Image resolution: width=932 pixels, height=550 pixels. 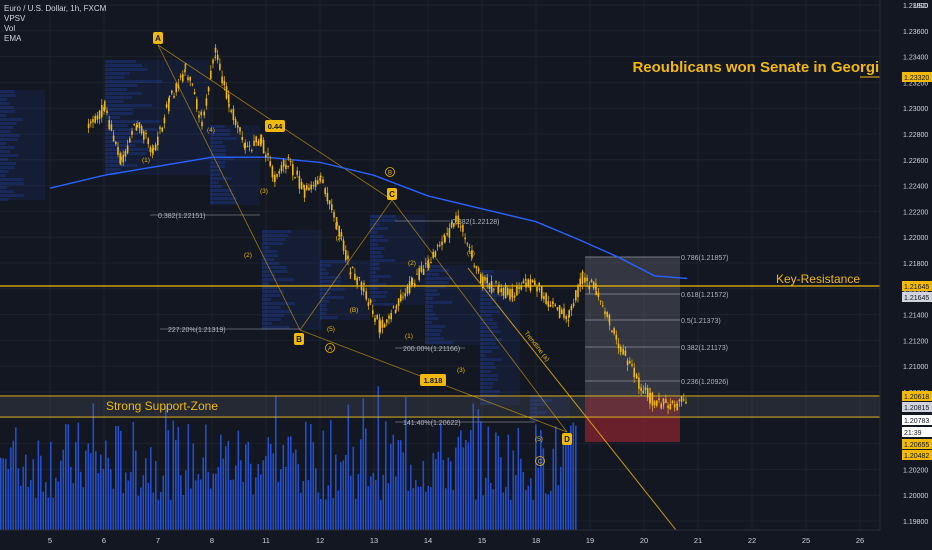 What do you see at coordinates (10, 28) in the screenshot?
I see `indicator-vol: Vol` at bounding box center [10, 28].